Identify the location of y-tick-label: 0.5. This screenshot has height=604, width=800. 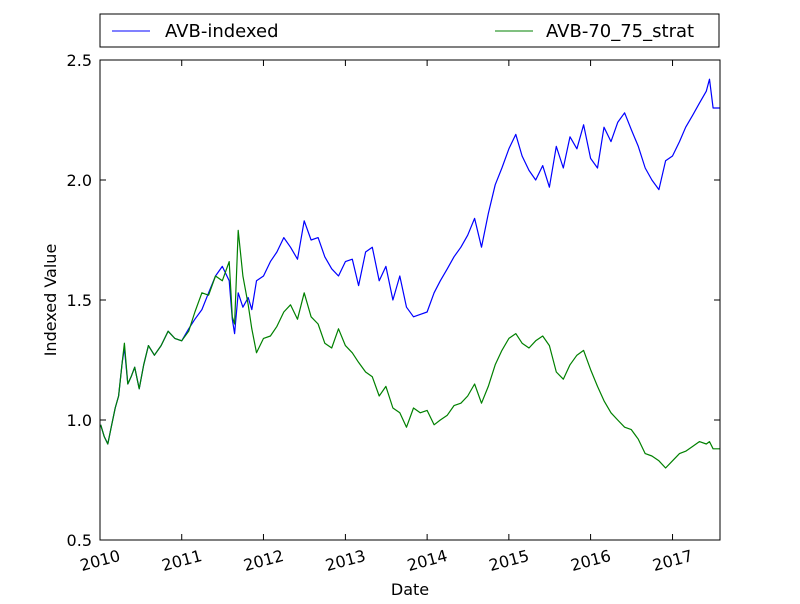
(79, 540).